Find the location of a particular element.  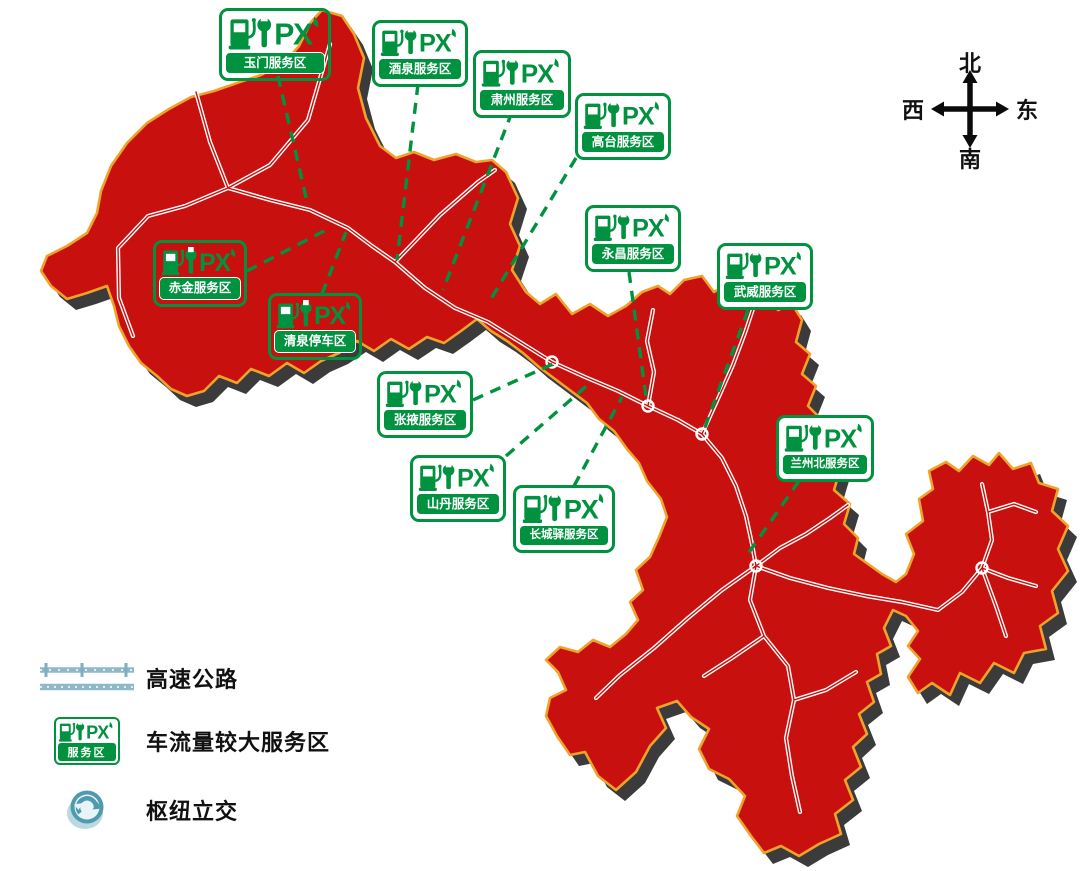

service-area-name: 永昌服务区 is located at coordinates (633, 254).